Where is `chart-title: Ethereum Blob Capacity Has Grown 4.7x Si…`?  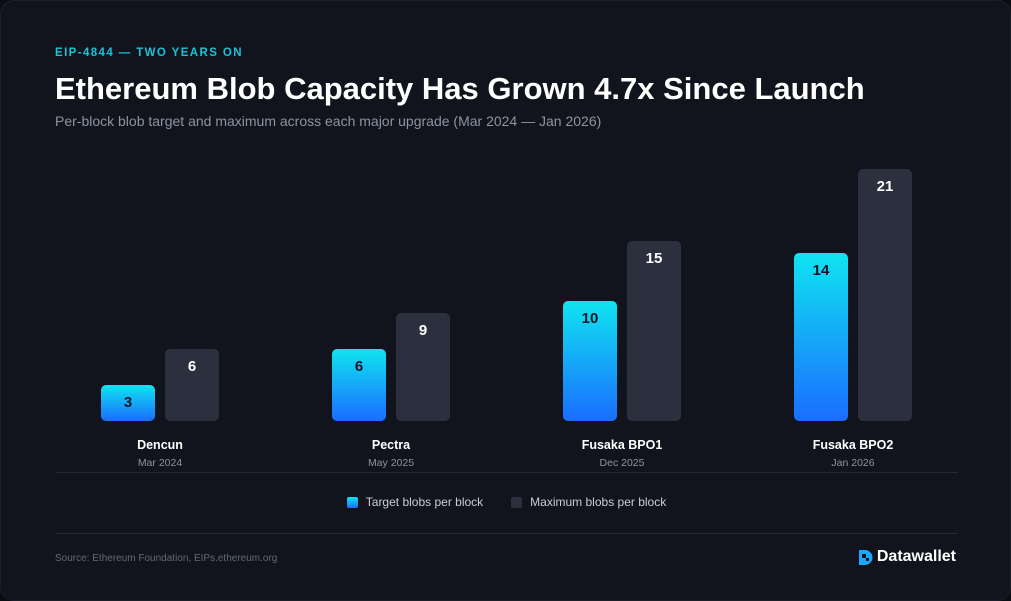 chart-title: Ethereum Blob Capacity Has Grown 4.7x Si… is located at coordinates (460, 88).